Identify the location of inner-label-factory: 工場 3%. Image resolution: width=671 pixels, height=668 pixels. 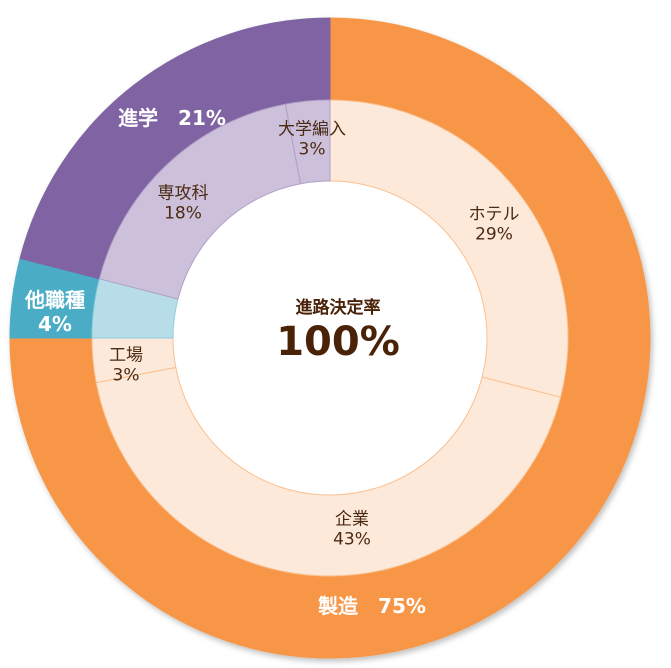
(126, 366).